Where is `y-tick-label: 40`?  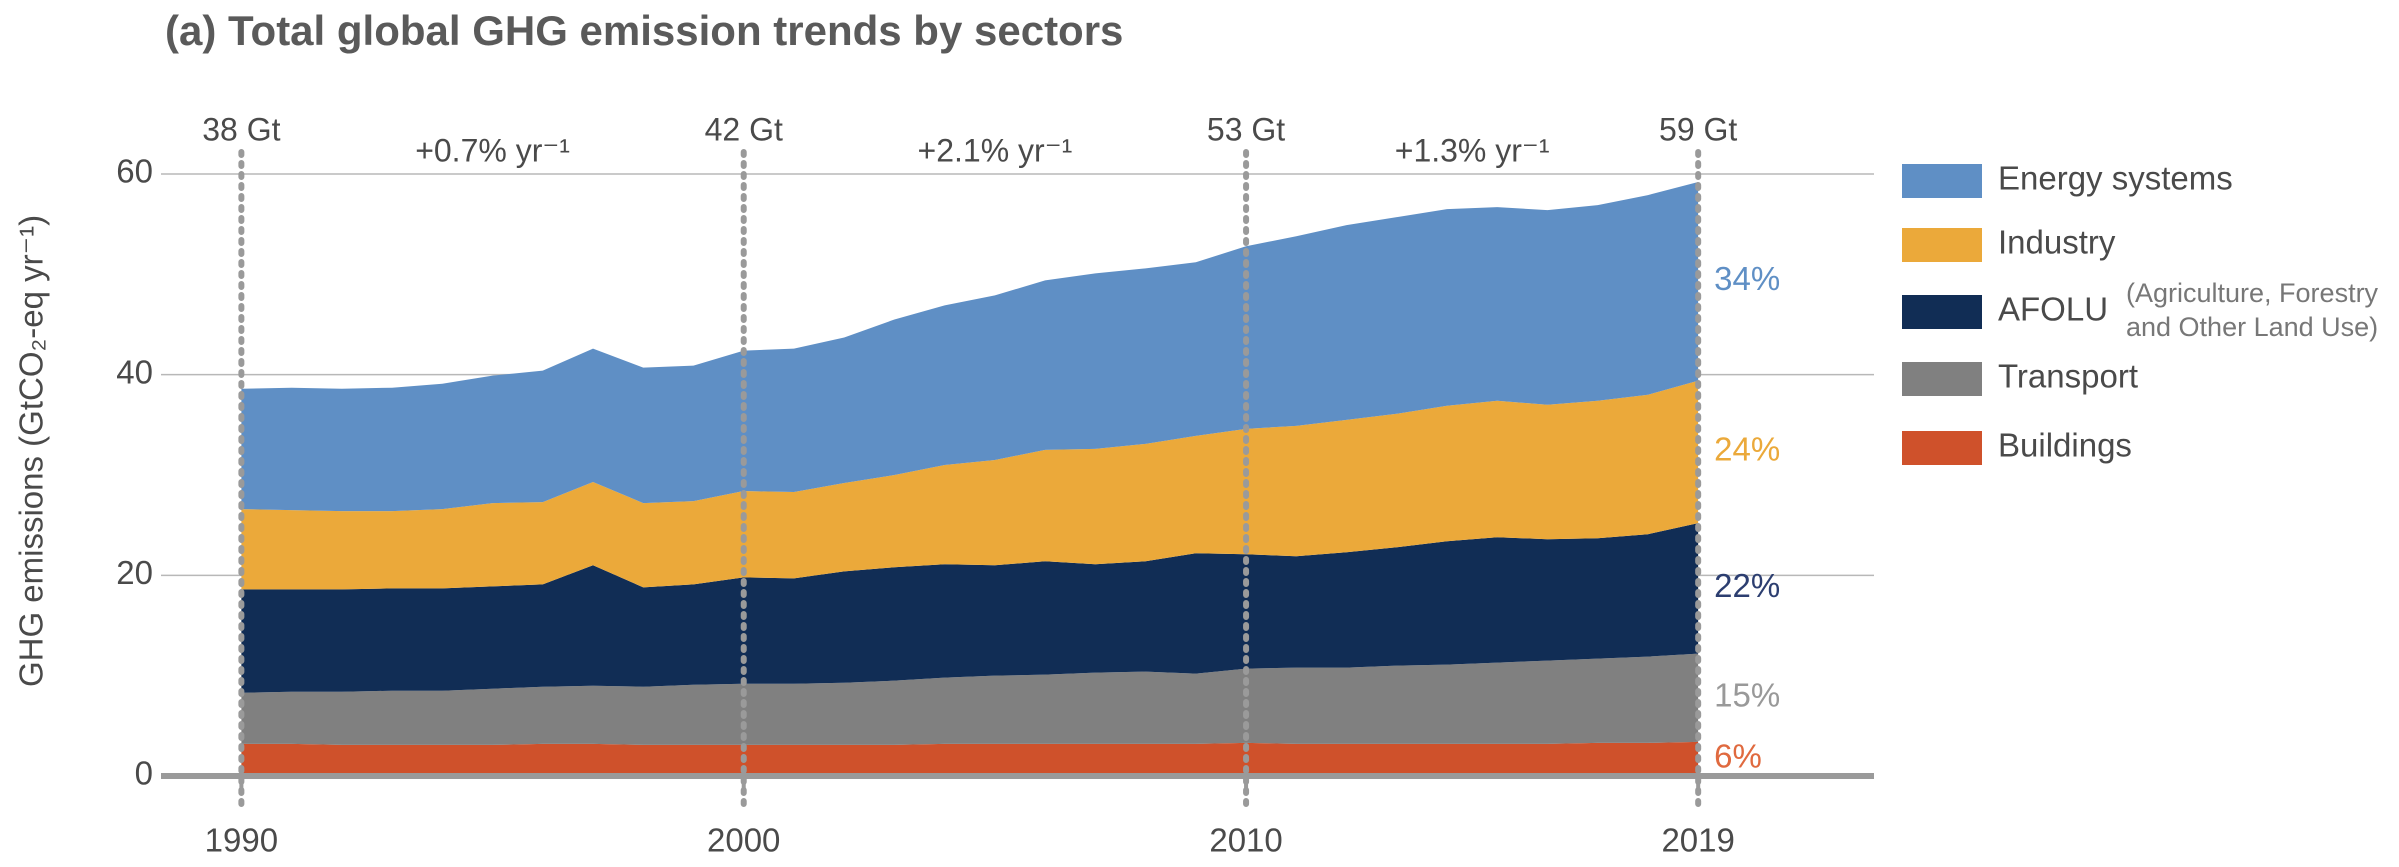 y-tick-label: 40 is located at coordinates (134, 371).